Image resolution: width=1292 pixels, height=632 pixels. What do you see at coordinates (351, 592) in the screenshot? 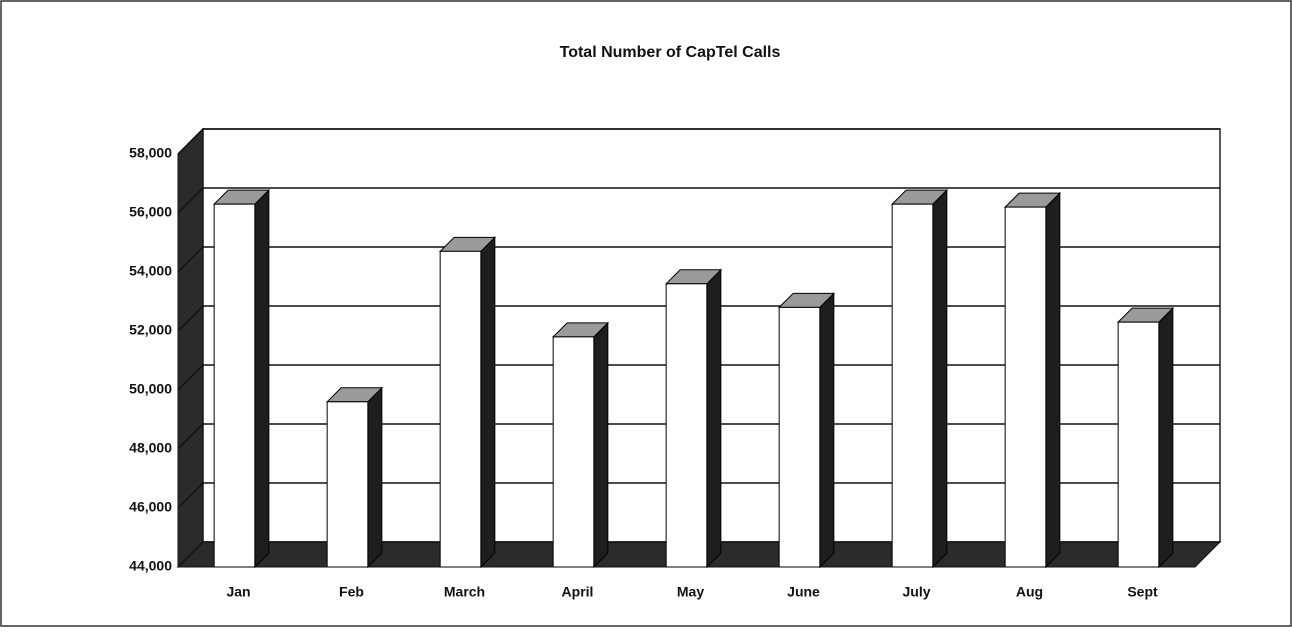
I see `x-tick-label: Feb` at bounding box center [351, 592].